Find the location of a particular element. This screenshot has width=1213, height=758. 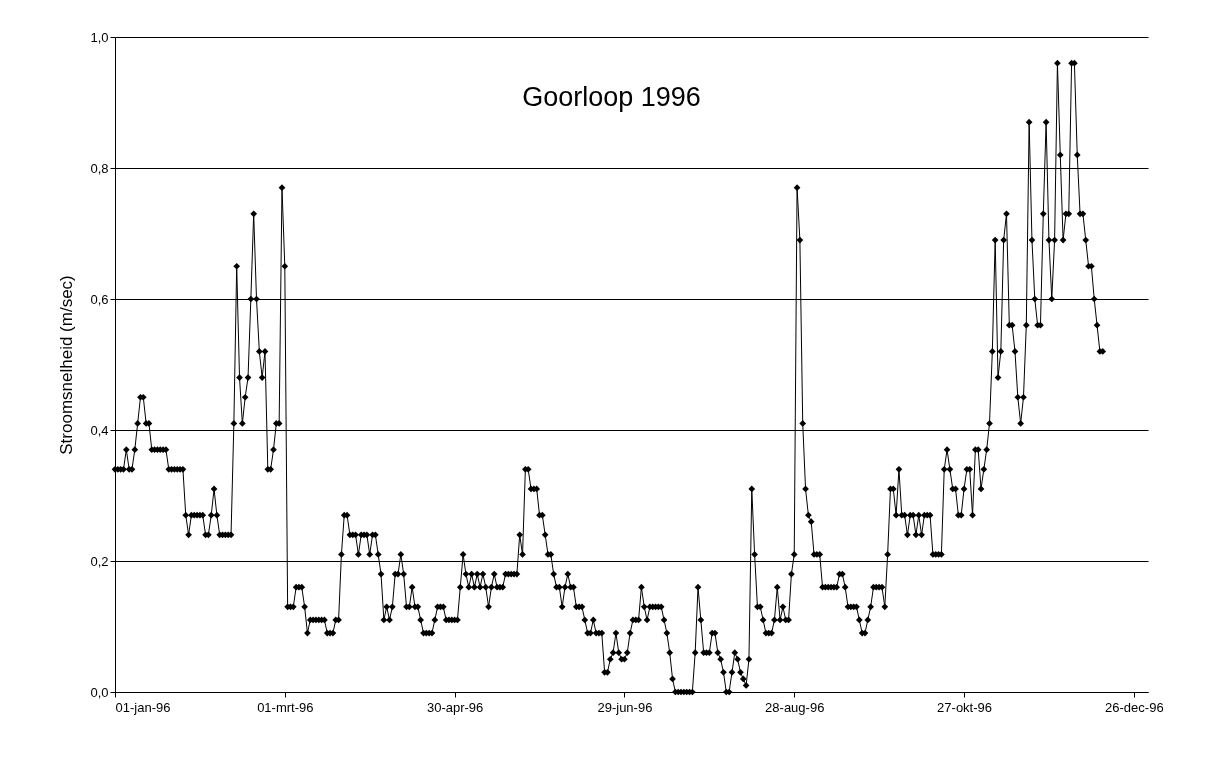

y-tick-label: 0,6 is located at coordinates (99, 299).